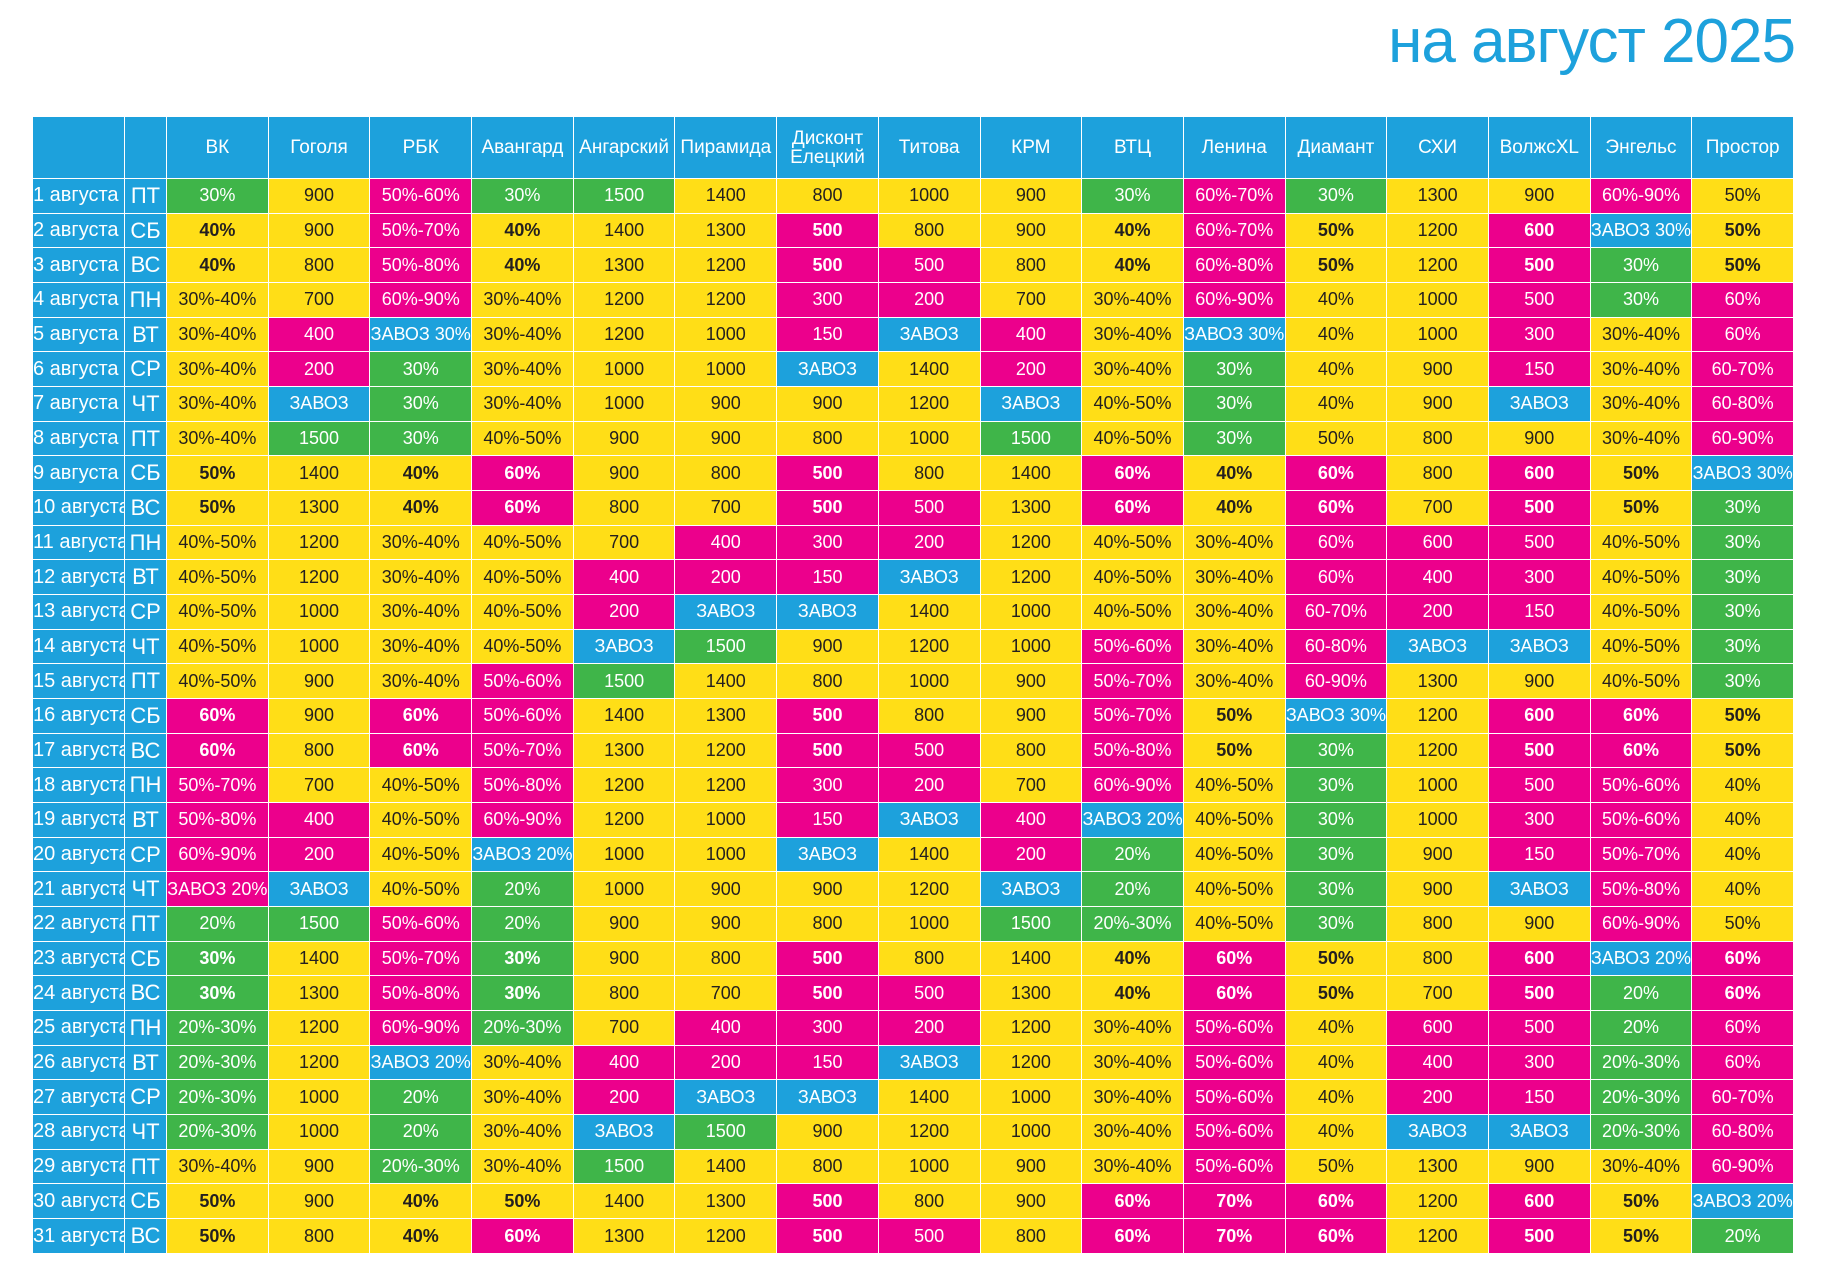 Image resolution: width=1821 pixels, height=1280 pixels. I want to click on date-label: 12 августа, so click(79, 577).